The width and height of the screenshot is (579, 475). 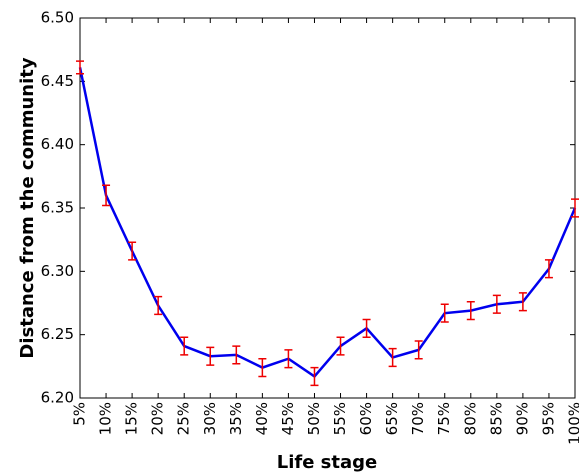 What do you see at coordinates (366, 418) in the screenshot?
I see `x-tick-label: 60%` at bounding box center [366, 418].